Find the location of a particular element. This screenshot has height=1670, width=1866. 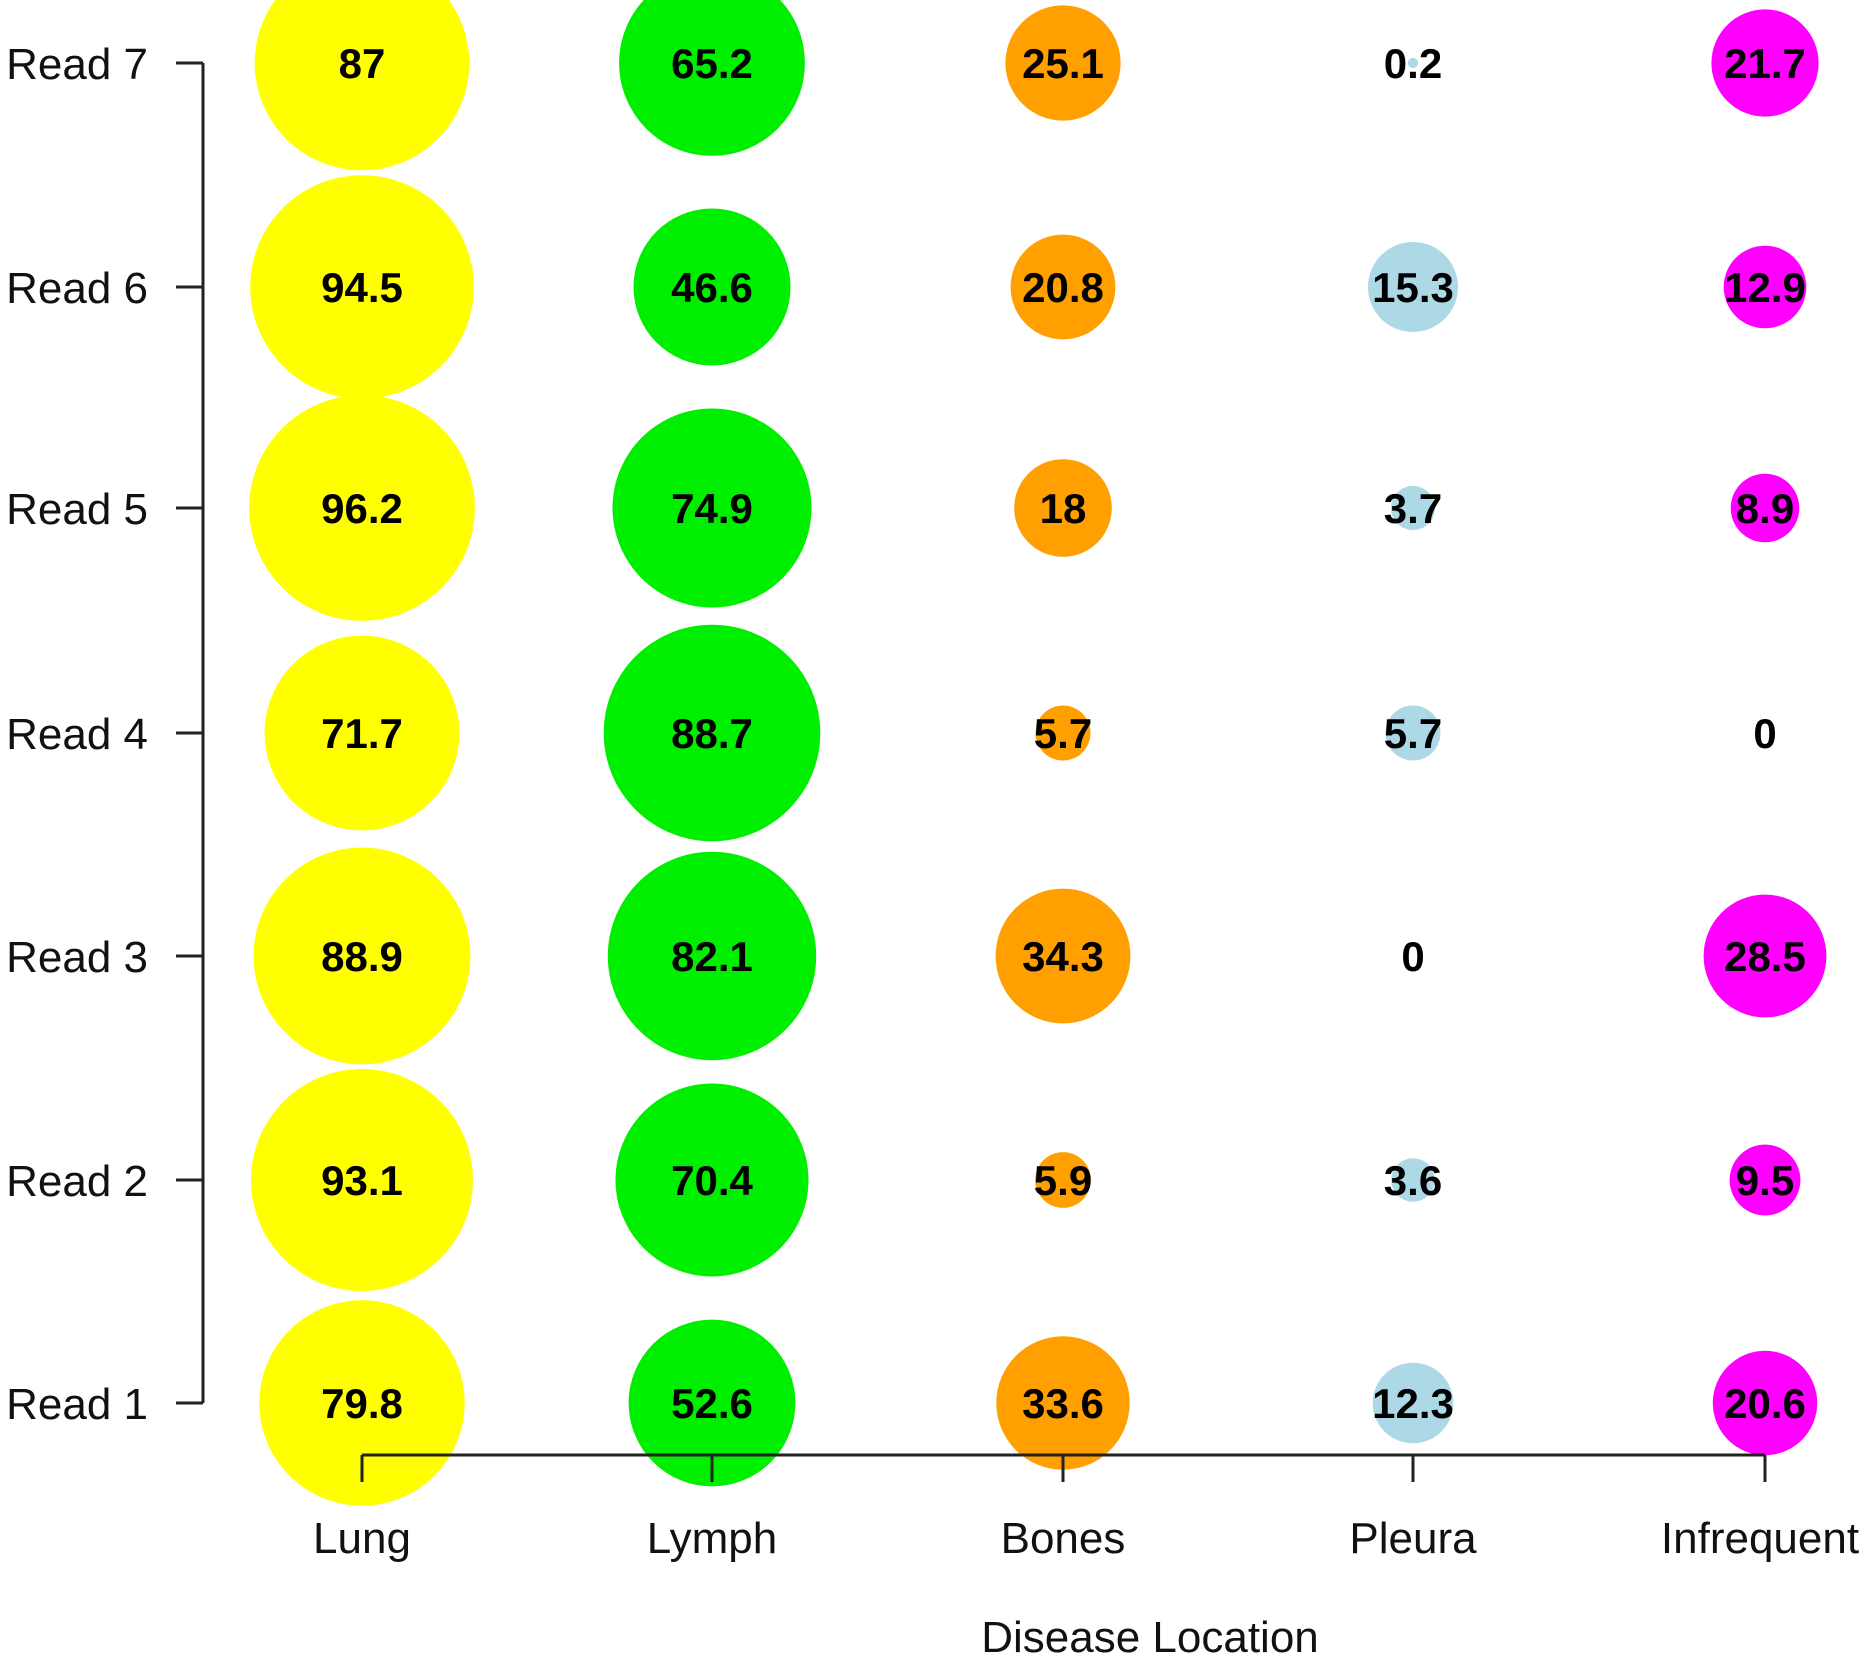

x-axis: Lung Lymph Bones Pleura Infrequent is located at coordinates (1086, 1508).